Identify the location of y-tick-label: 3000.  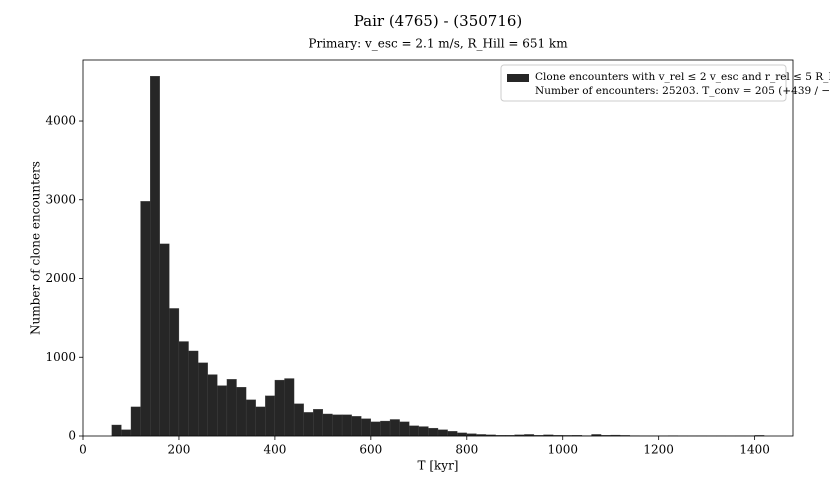
(60, 199).